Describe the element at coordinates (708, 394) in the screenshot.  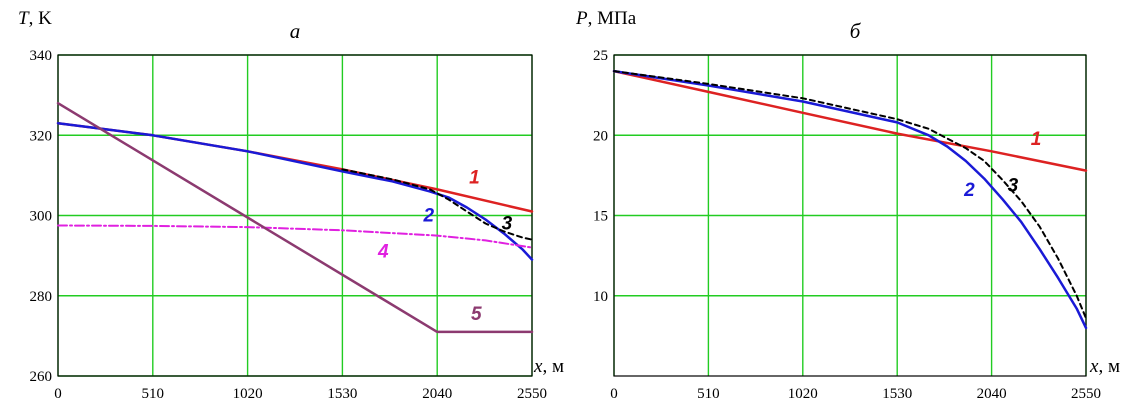
I see `chart-b-x-tick-1: 510` at that location.